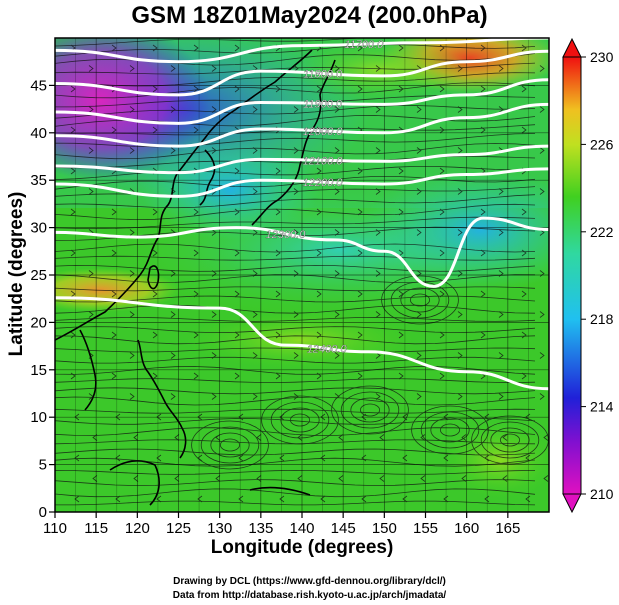  I want to click on y-tick-label: 40, so click(38, 133).